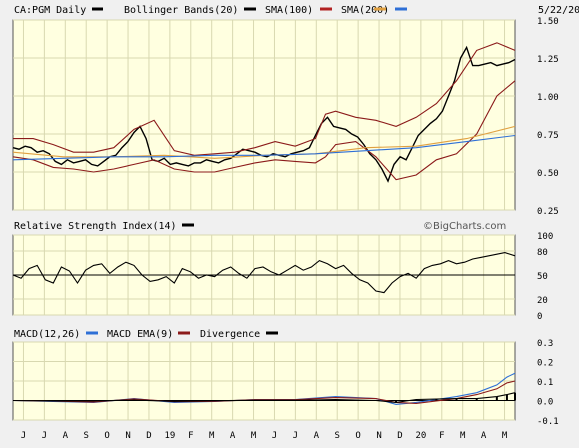  Describe the element at coordinates (542, 253) in the screenshot. I see `y-tick-label: 80` at that location.